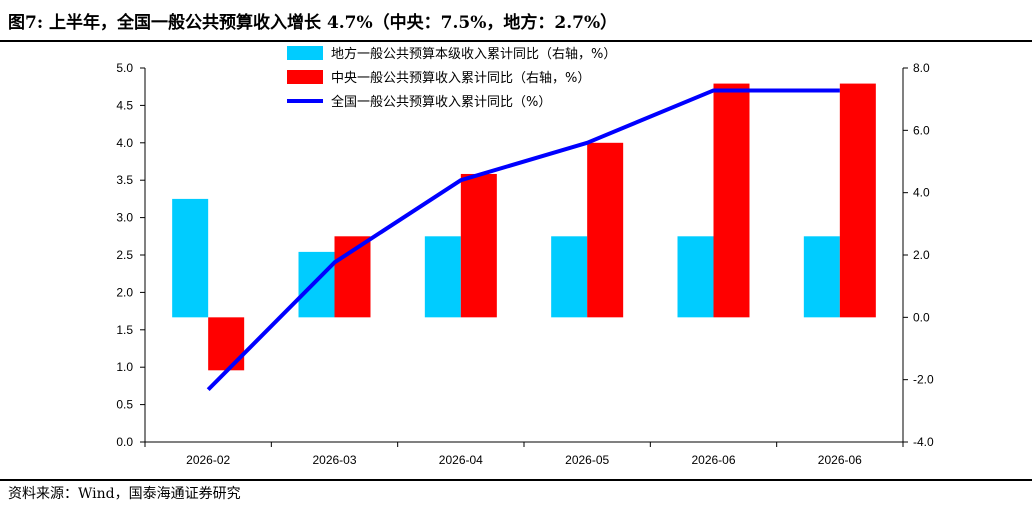 The height and width of the screenshot is (505, 1032). I want to click on y-left-tick-label: 4.0, so click(124, 143).